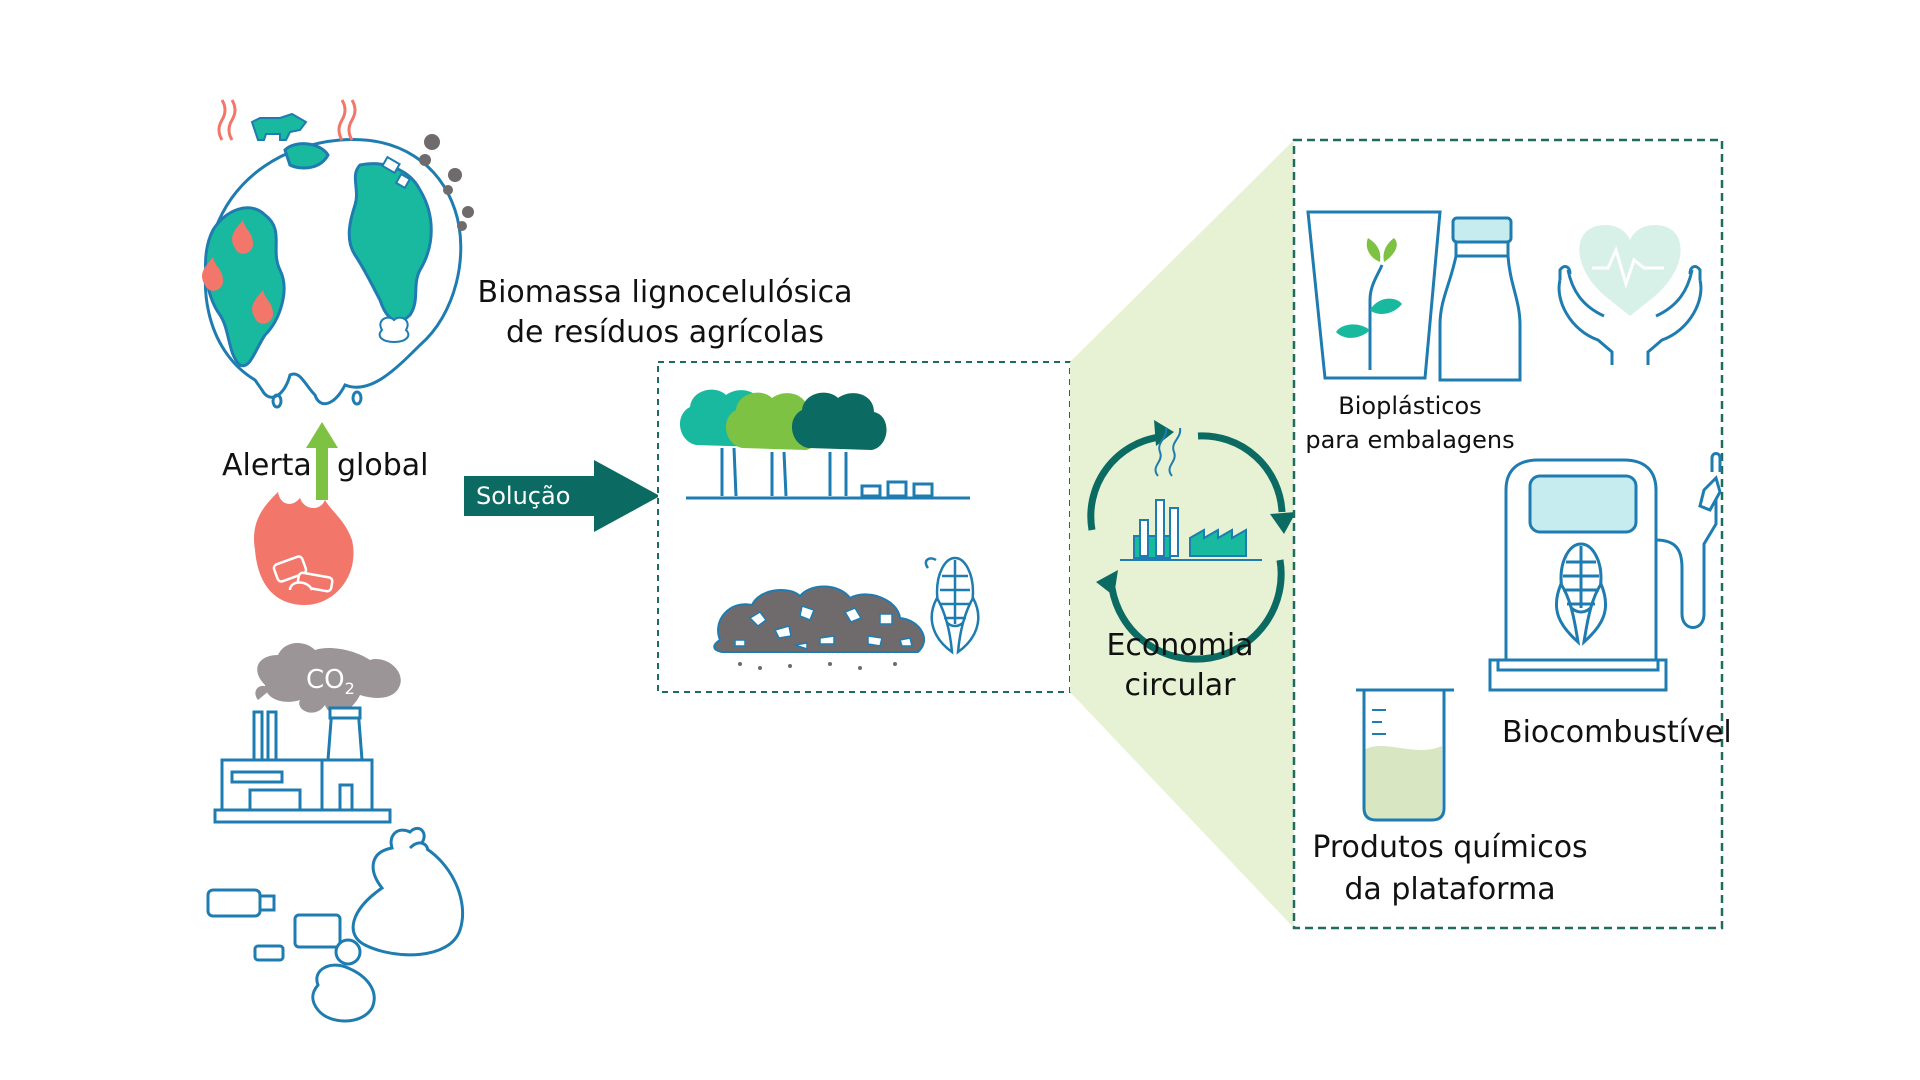 The image size is (1920, 1080). Describe the element at coordinates (383, 465) in the screenshot. I see `alert-label-right: global` at that location.